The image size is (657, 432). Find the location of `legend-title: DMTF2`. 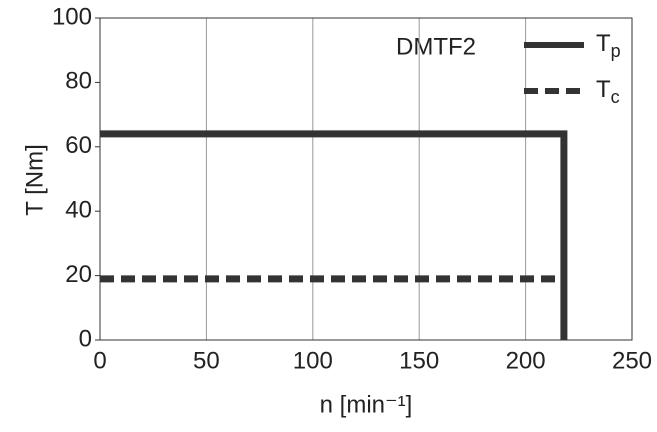

legend-title: DMTF2 is located at coordinates (436, 46).